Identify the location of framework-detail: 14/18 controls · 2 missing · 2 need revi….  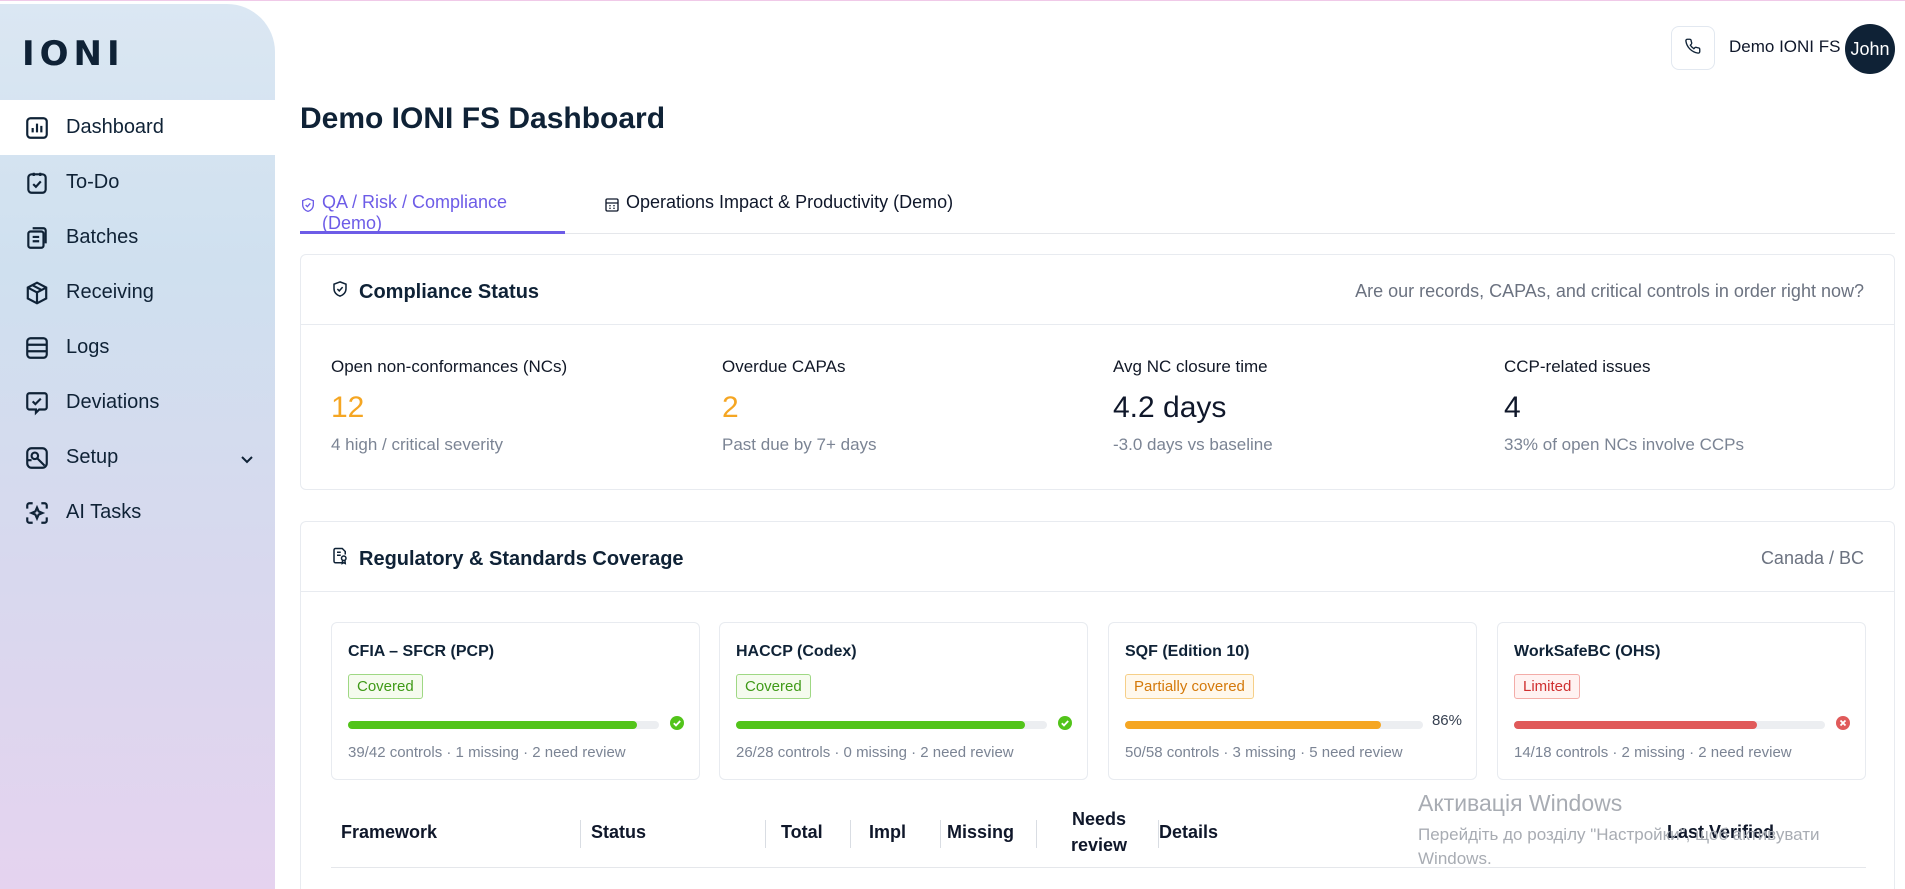
(1653, 752).